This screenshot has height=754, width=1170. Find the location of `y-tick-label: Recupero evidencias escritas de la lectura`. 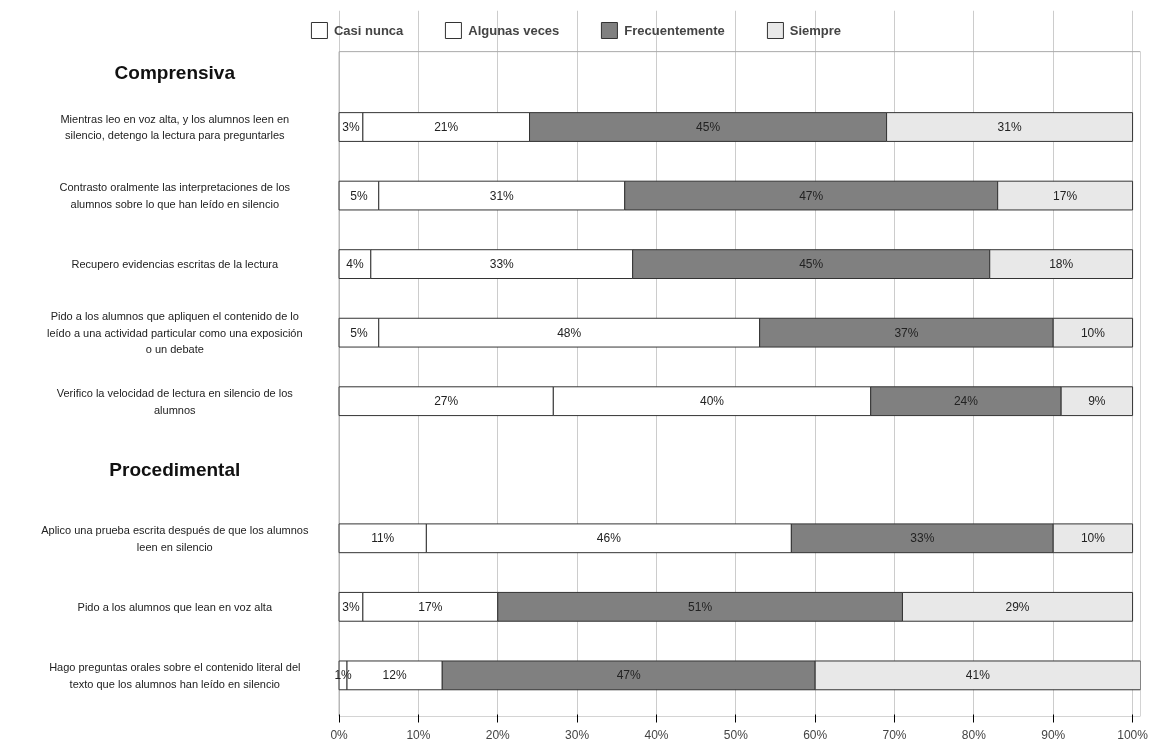

y-tick-label: Recupero evidencias escritas de la lectura is located at coordinates (175, 264).